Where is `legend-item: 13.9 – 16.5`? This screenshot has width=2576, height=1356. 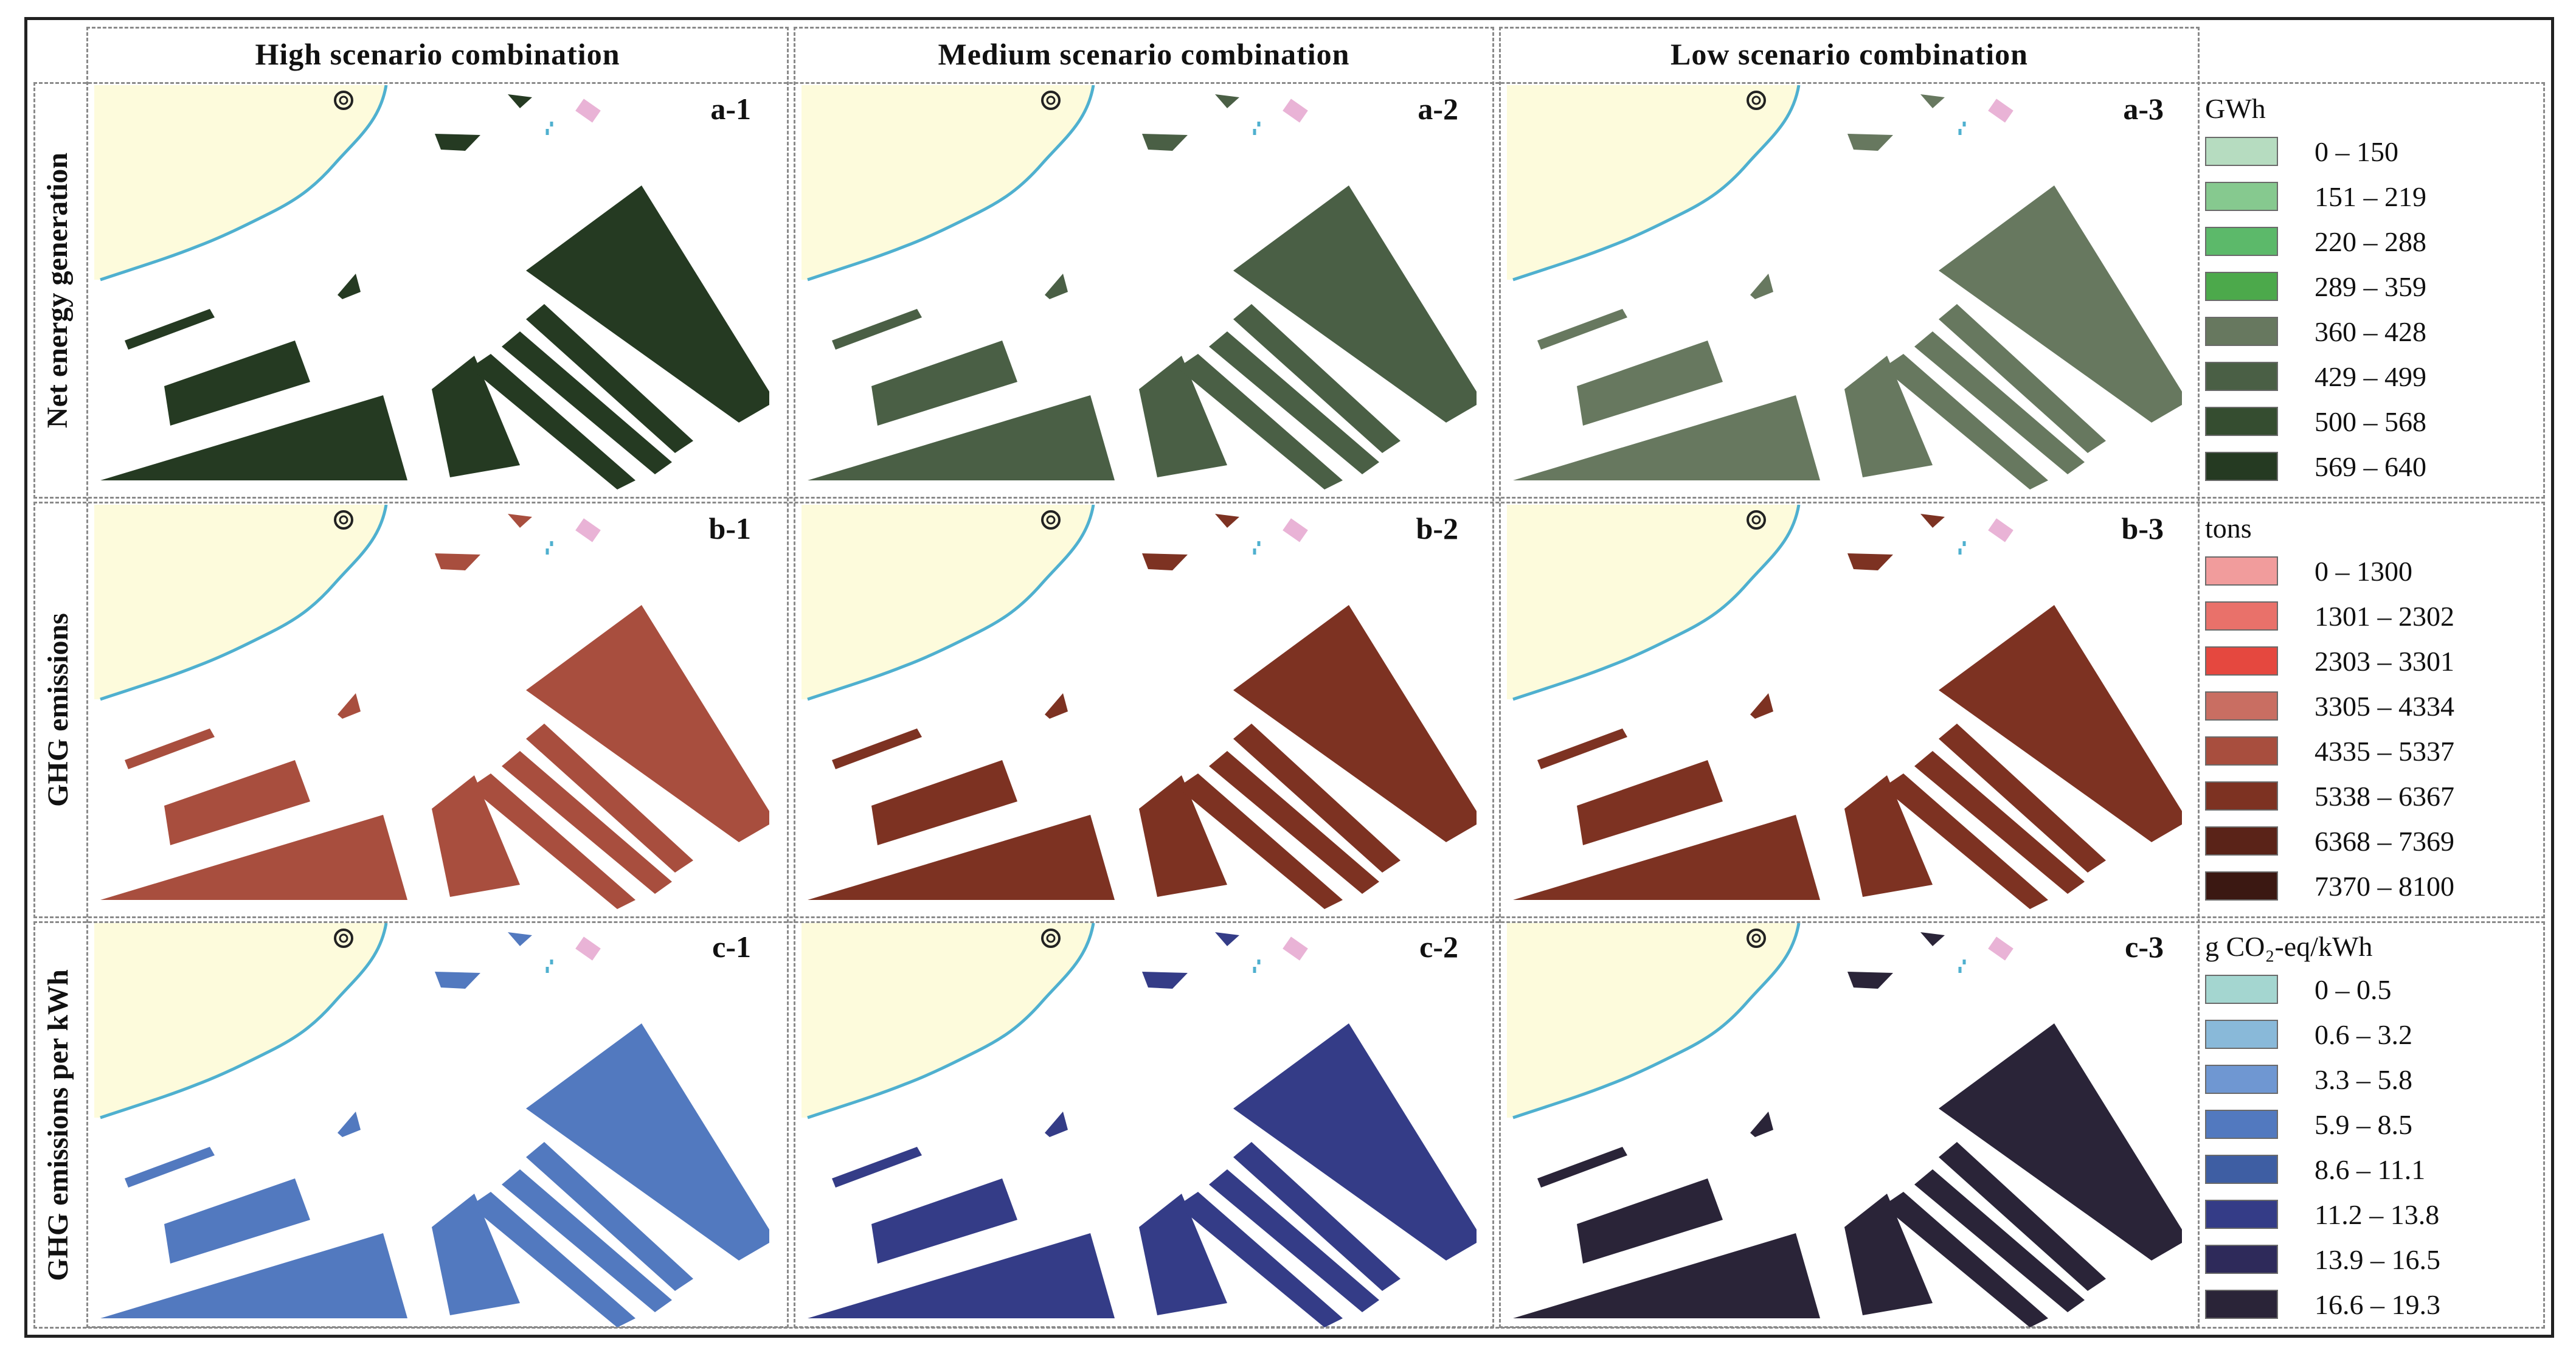
legend-item: 13.9 – 16.5 is located at coordinates (2371, 1259).